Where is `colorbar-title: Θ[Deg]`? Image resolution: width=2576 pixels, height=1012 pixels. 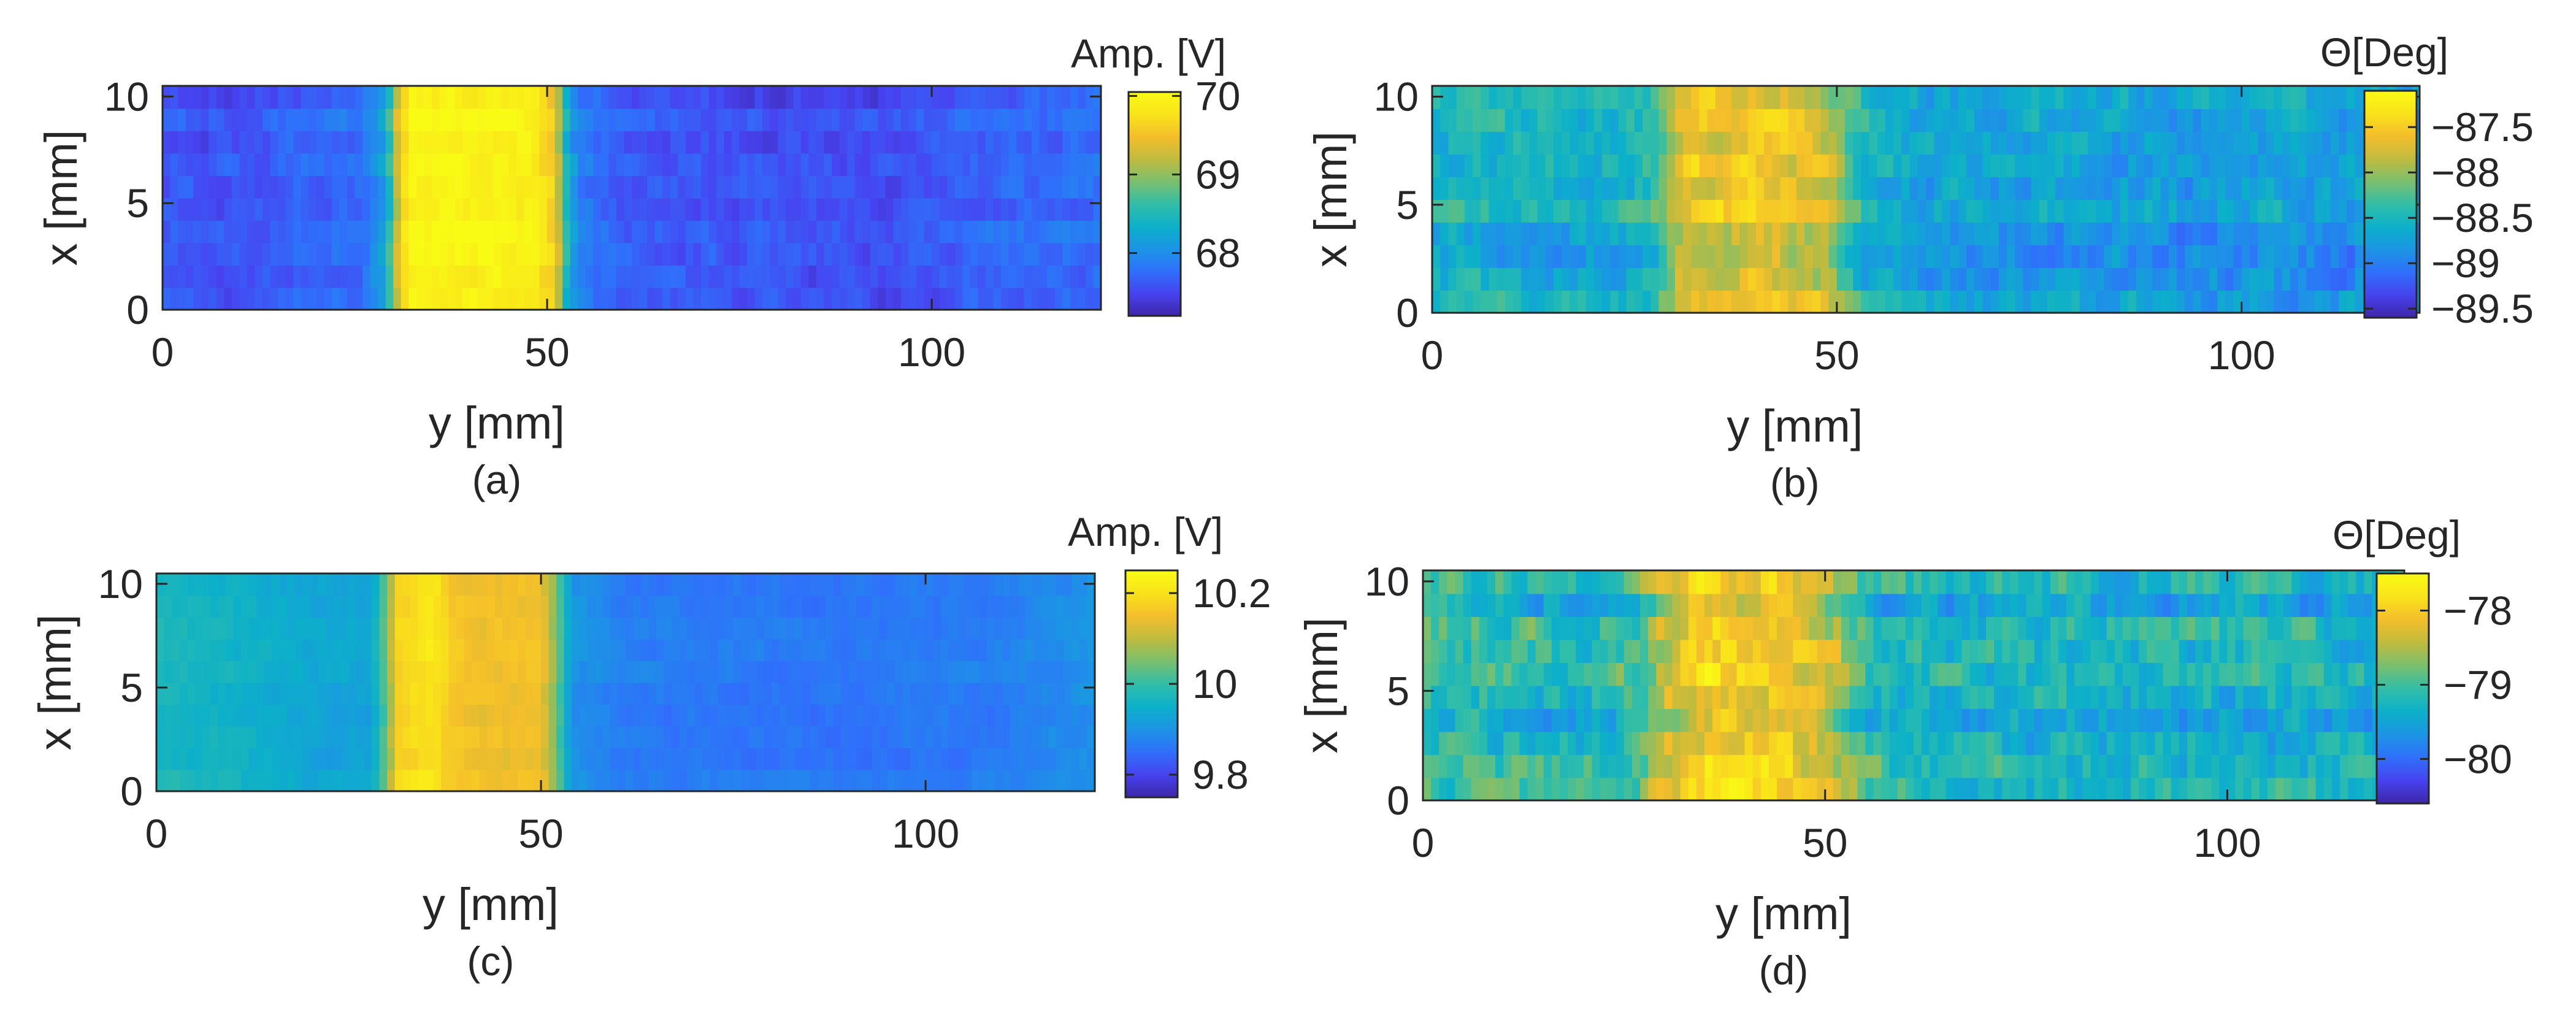
colorbar-title: Θ[Deg] is located at coordinates (2384, 52).